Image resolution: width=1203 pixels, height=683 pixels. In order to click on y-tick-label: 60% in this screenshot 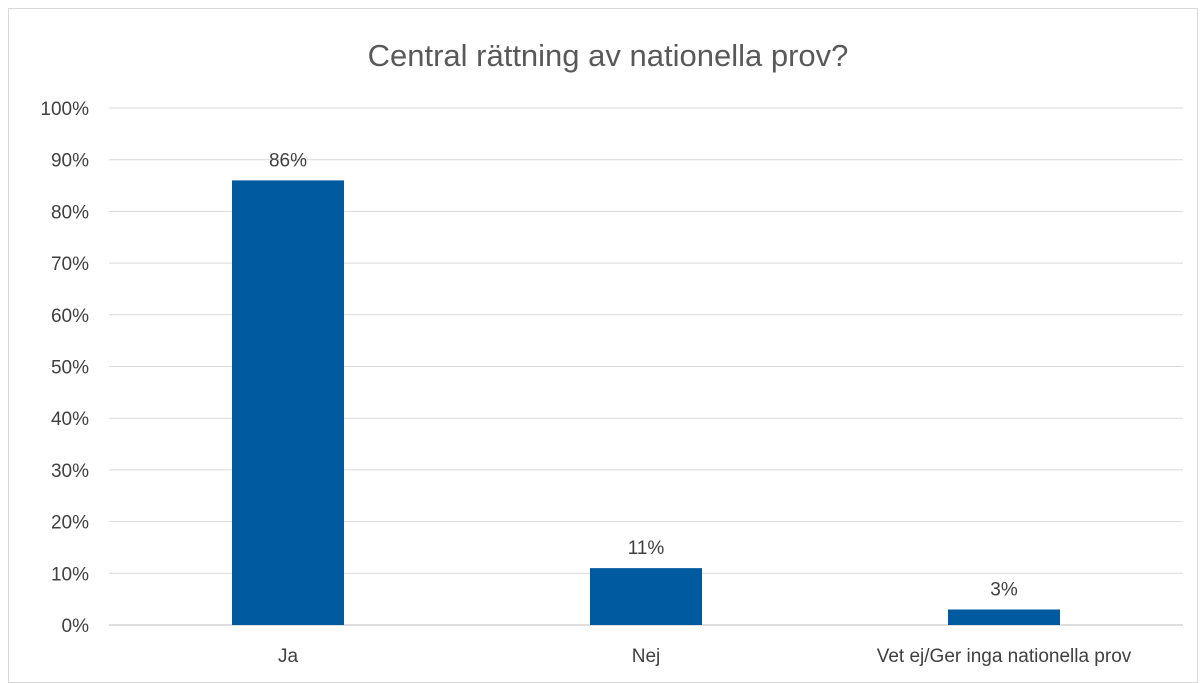, I will do `click(70, 316)`.